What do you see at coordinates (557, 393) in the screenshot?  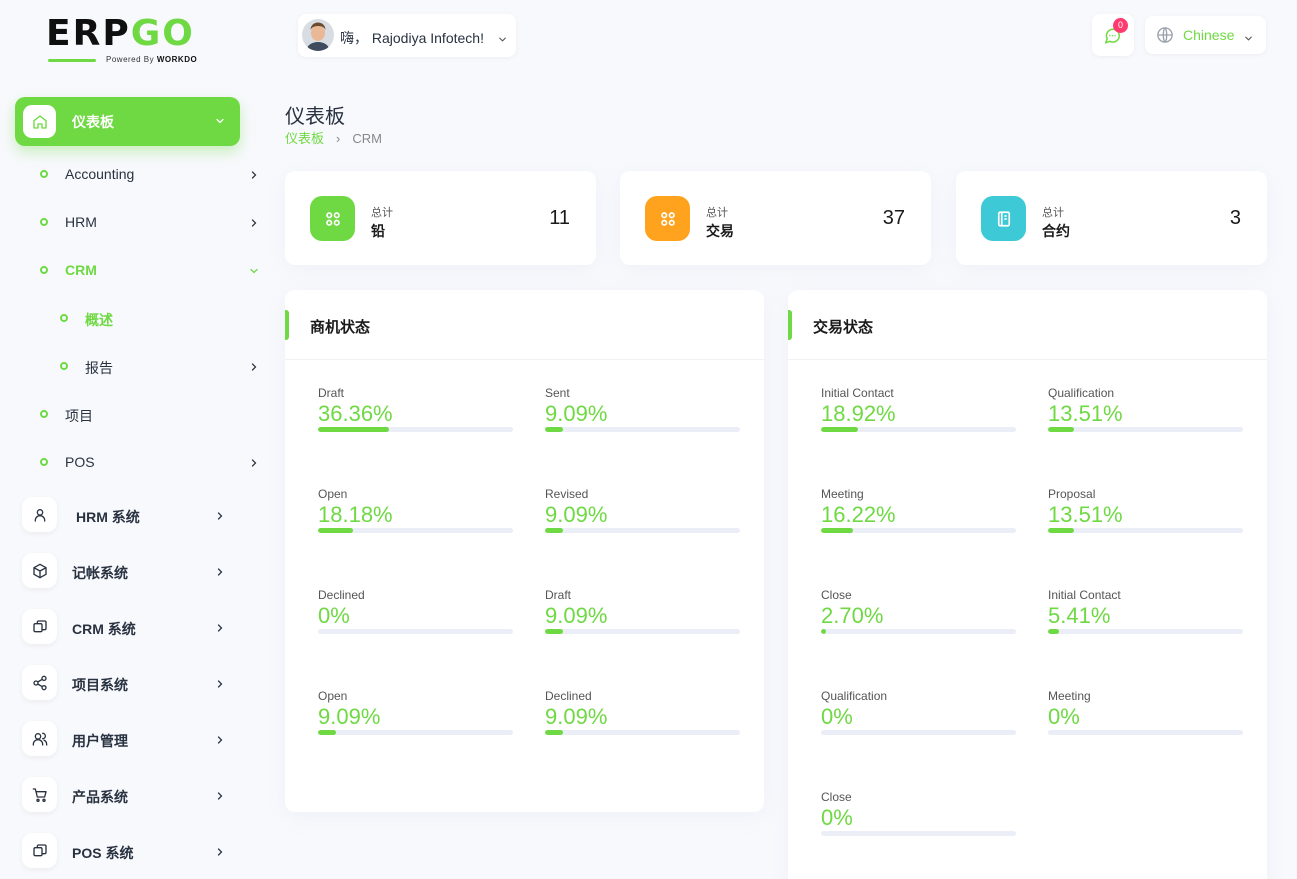 I see `status-label: Sent` at bounding box center [557, 393].